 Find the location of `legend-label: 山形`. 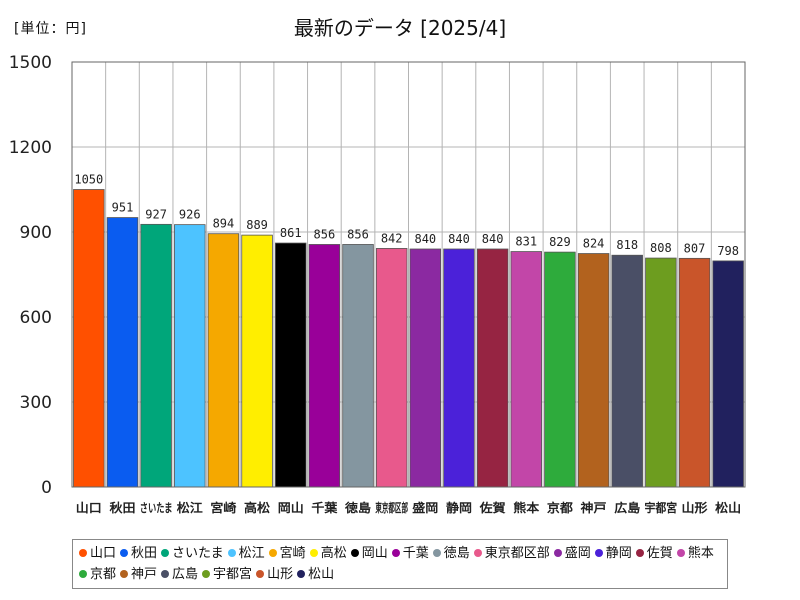

legend-label: 山形 is located at coordinates (280, 574).